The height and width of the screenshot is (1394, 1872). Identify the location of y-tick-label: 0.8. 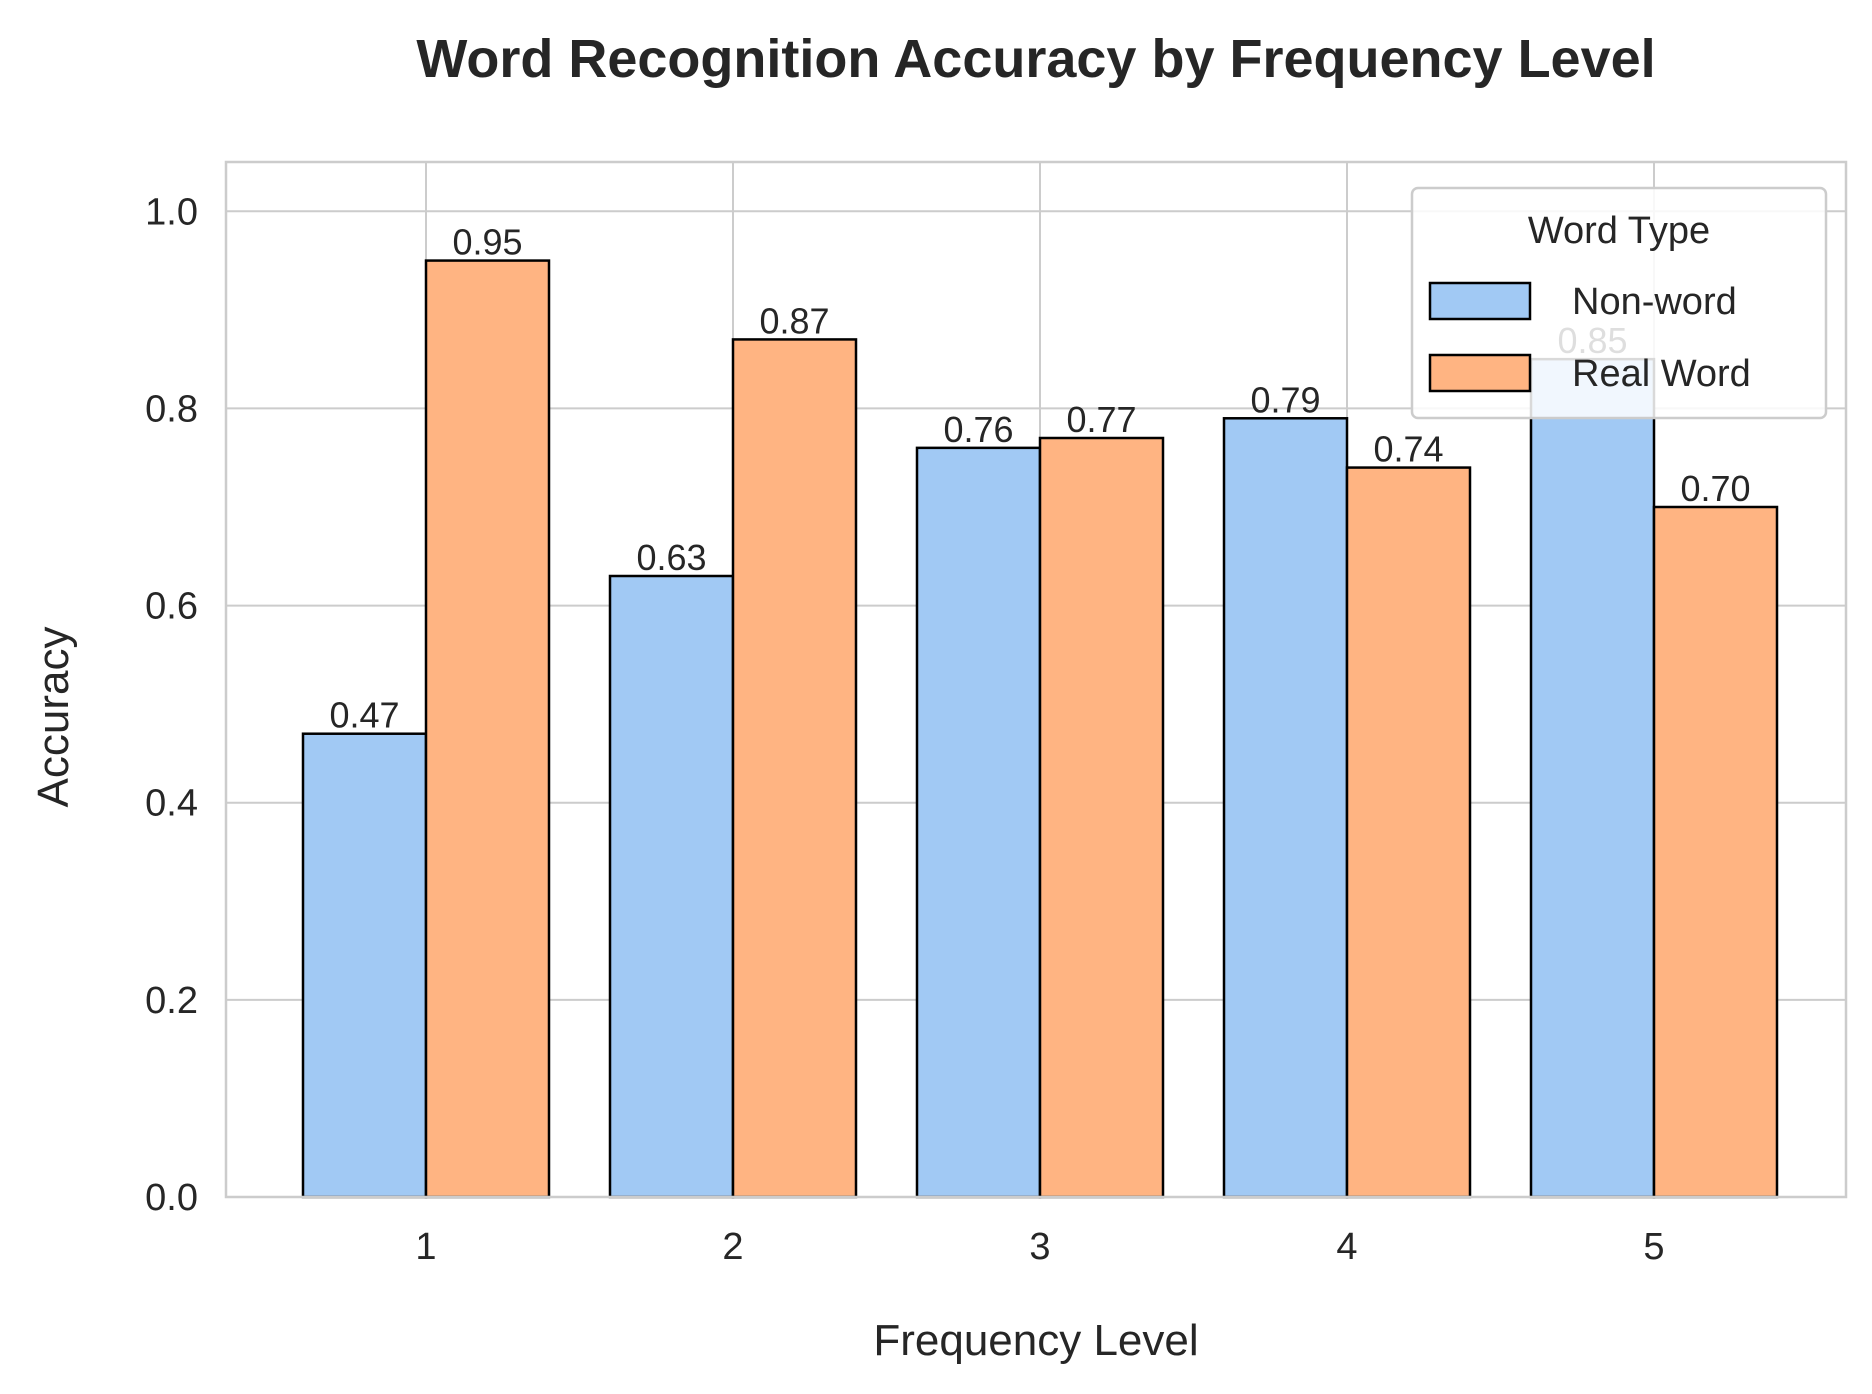
(171, 409).